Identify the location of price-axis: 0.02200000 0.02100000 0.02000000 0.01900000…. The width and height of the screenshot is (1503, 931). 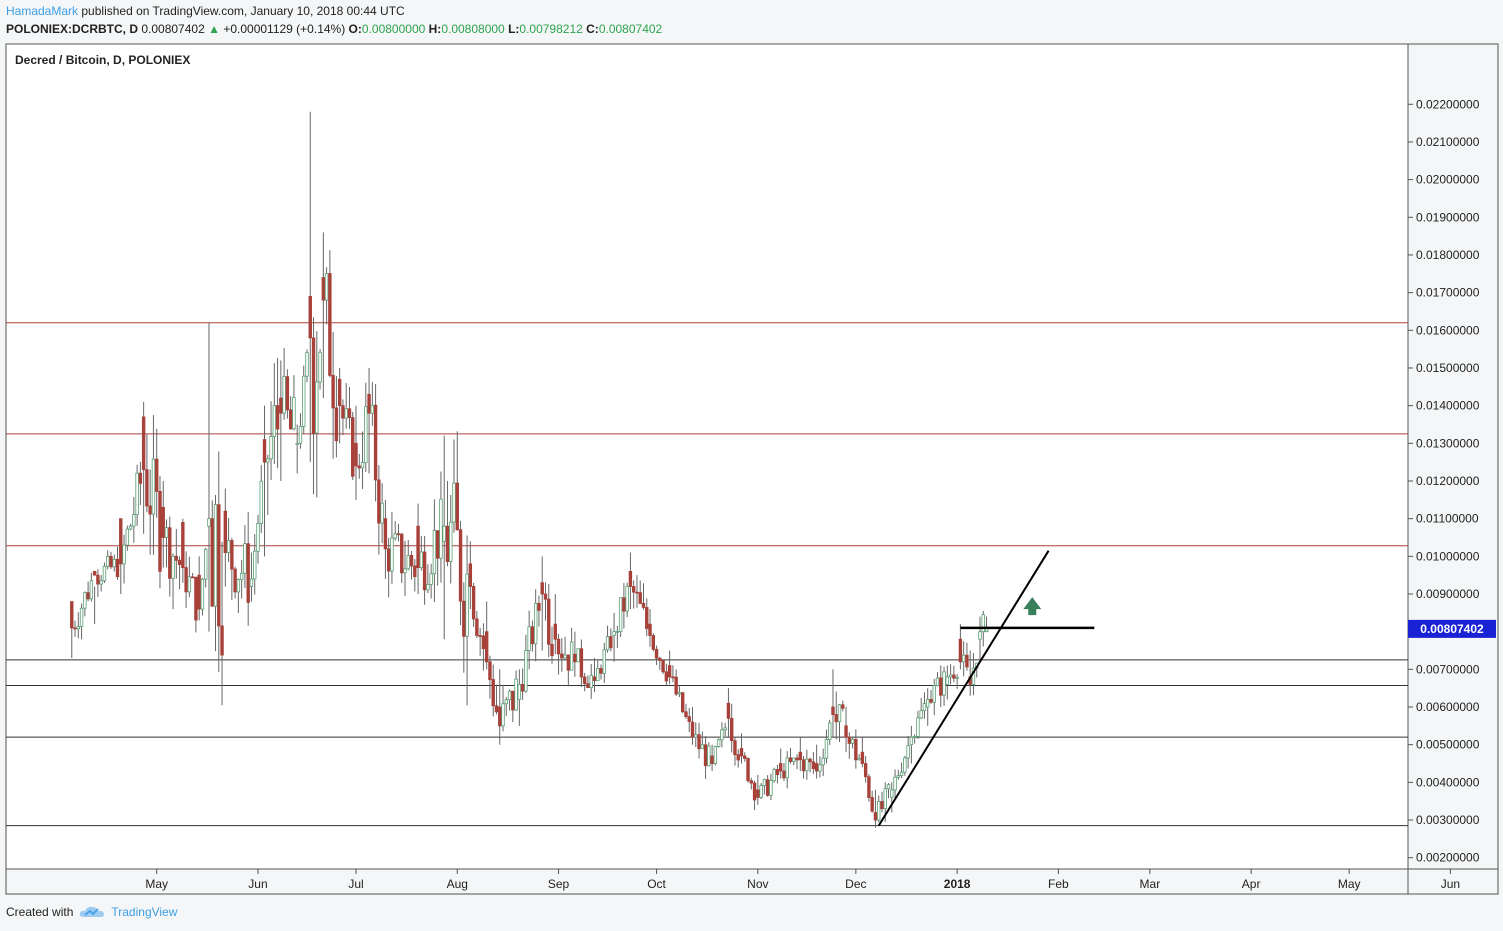
(1444, 481).